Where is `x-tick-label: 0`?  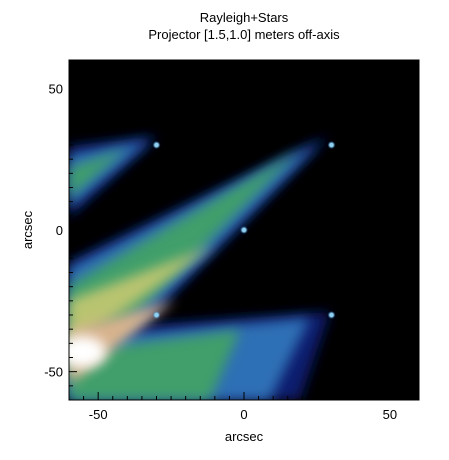
x-tick-label: 0 is located at coordinates (243, 414).